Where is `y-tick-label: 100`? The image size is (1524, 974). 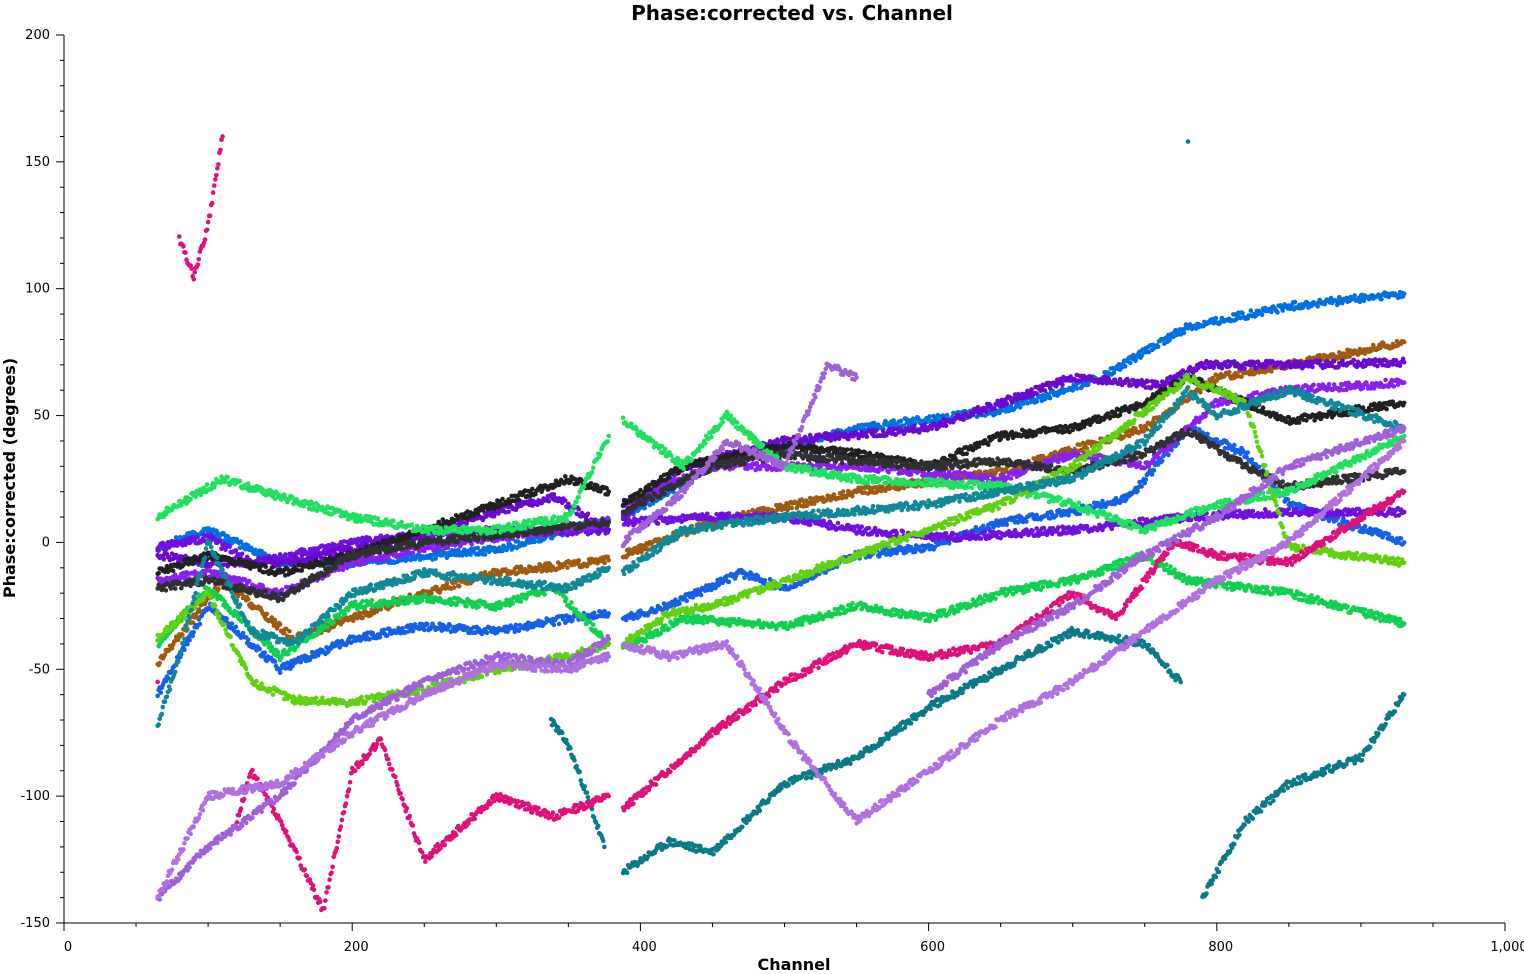
y-tick-label: 100 is located at coordinates (37, 289).